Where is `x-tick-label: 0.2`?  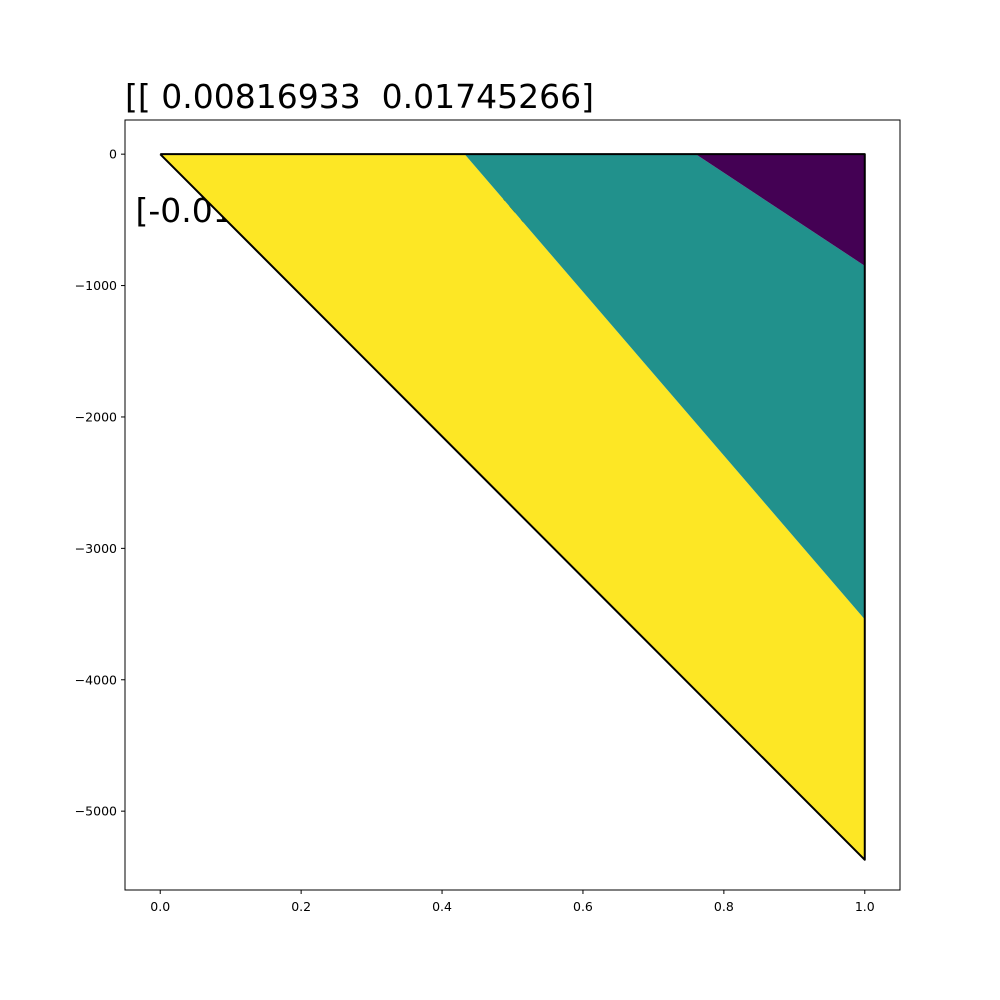
x-tick-label: 0.2 is located at coordinates (301, 906).